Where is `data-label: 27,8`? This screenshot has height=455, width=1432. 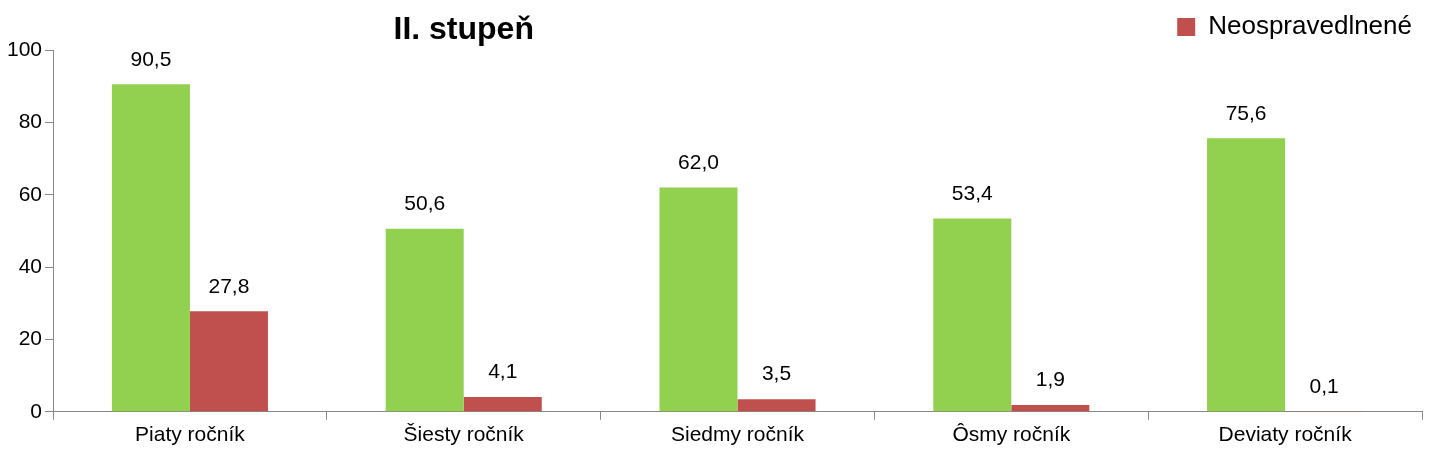 data-label: 27,8 is located at coordinates (229, 285).